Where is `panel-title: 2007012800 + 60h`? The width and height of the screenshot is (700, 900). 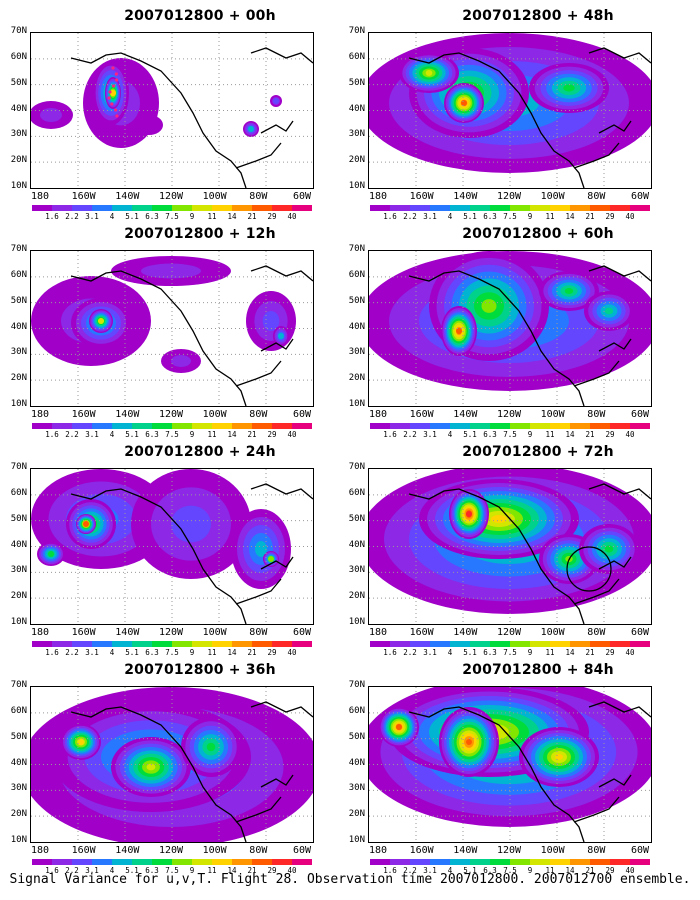
panel-title: 2007012800 + 60h is located at coordinates (538, 234).